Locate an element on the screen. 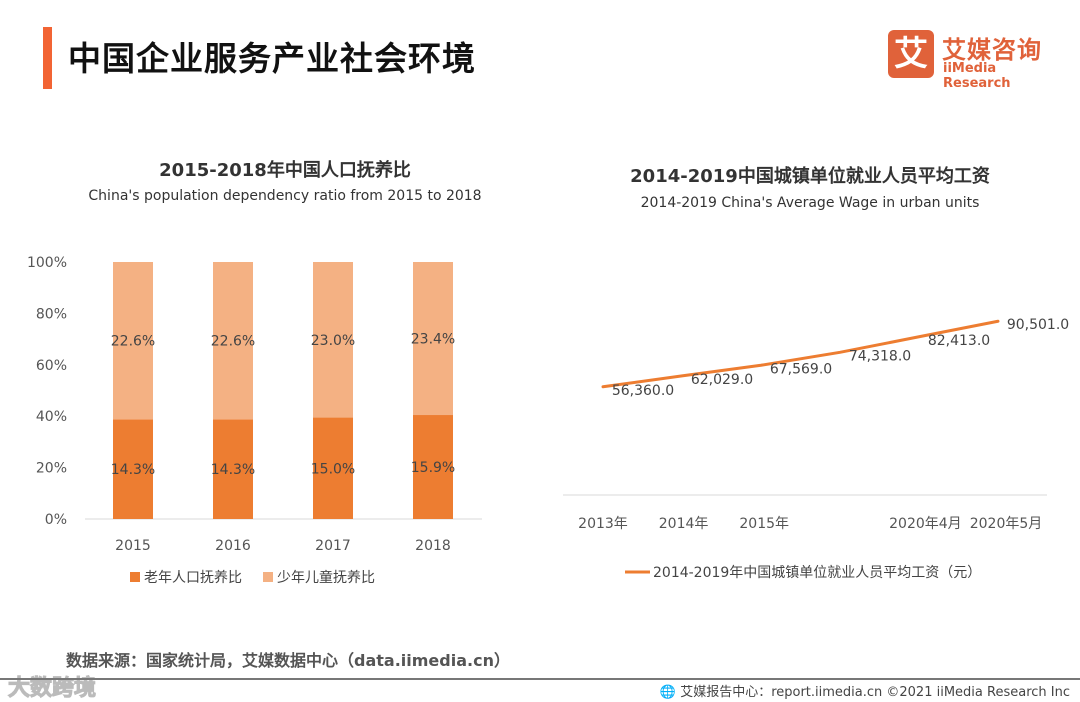 The height and width of the screenshot is (702, 1080). x-tick-label: 2018 is located at coordinates (433, 546).